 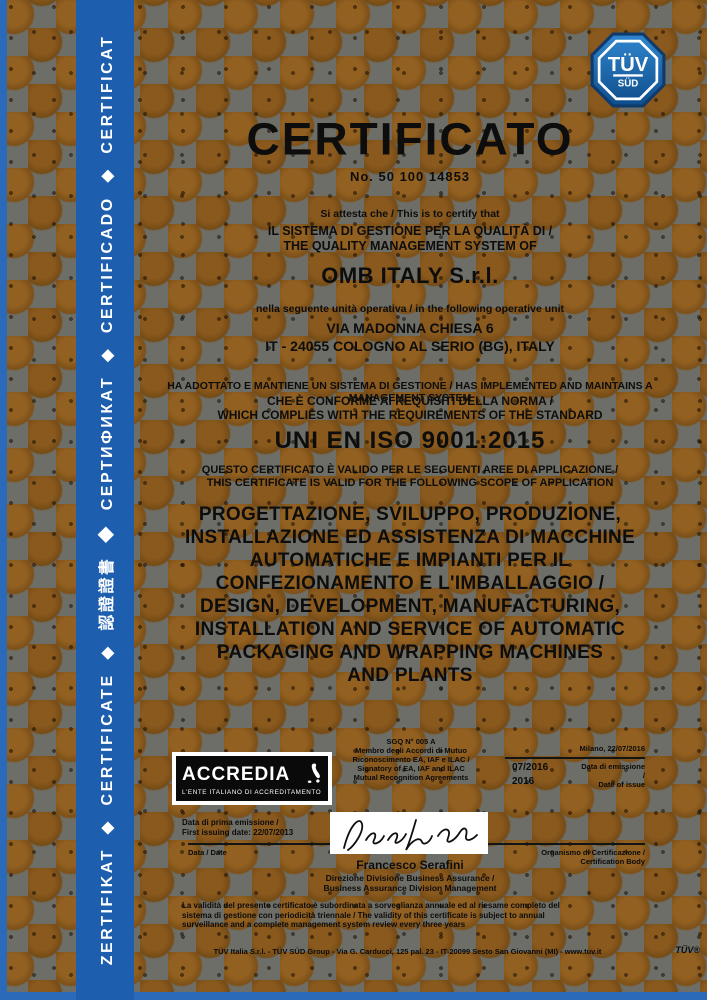 I want to click on date-rule-caption: Data / Date, so click(x=207, y=852).